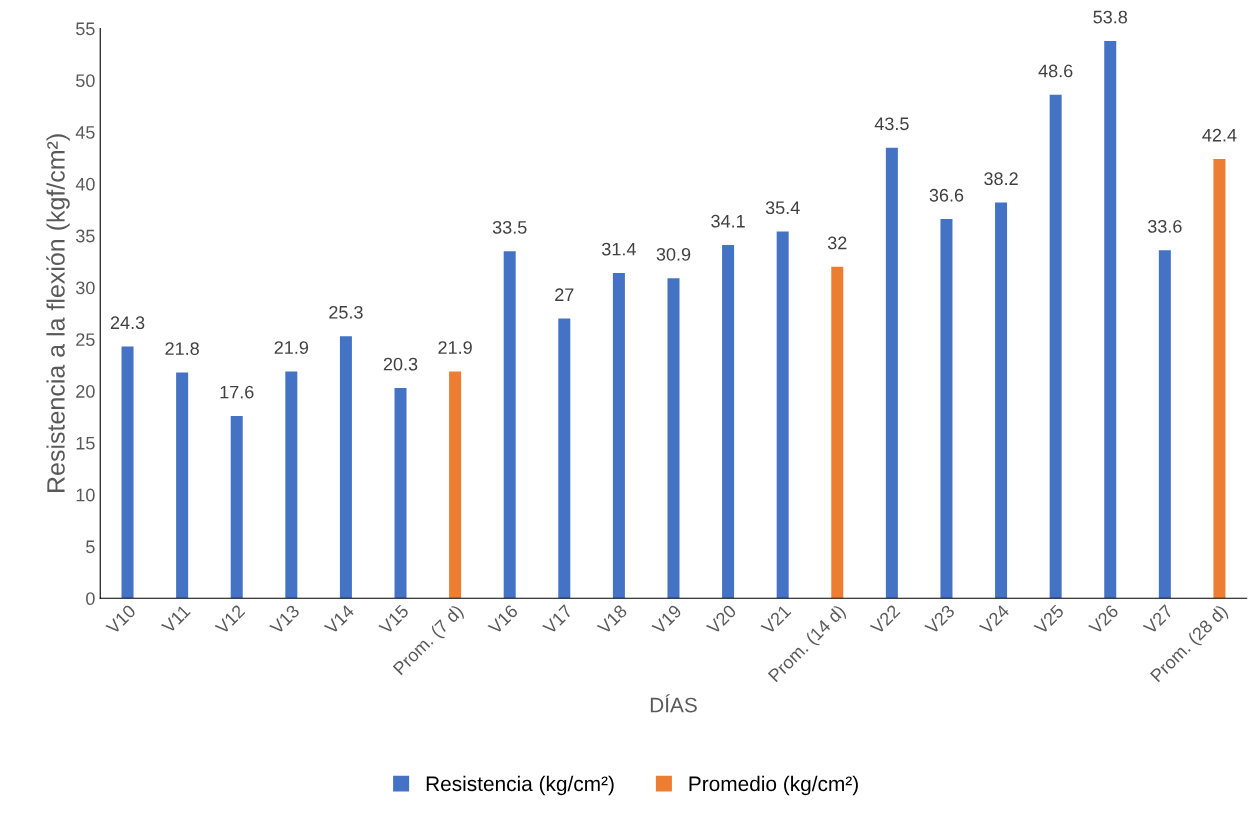 The width and height of the screenshot is (1253, 814). What do you see at coordinates (346, 312) in the screenshot?
I see `data-label: 25.3` at bounding box center [346, 312].